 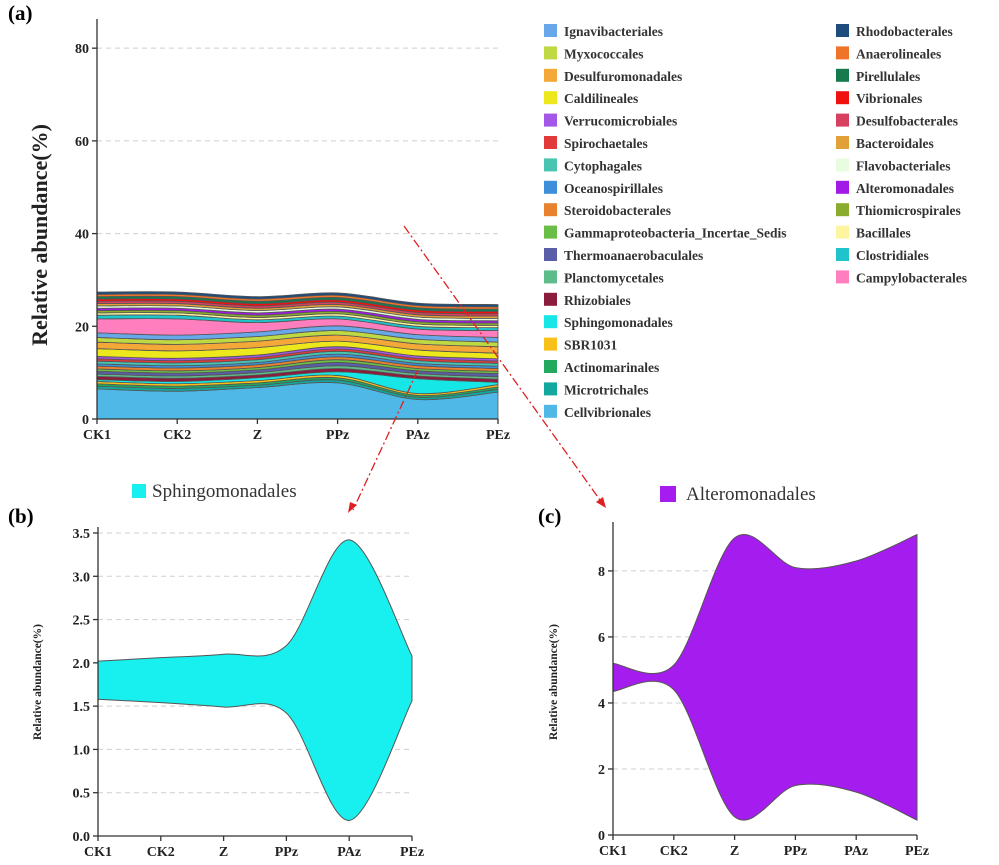 I want to click on legend-label-bacteroidales: Bacteroidales, so click(x=895, y=143).